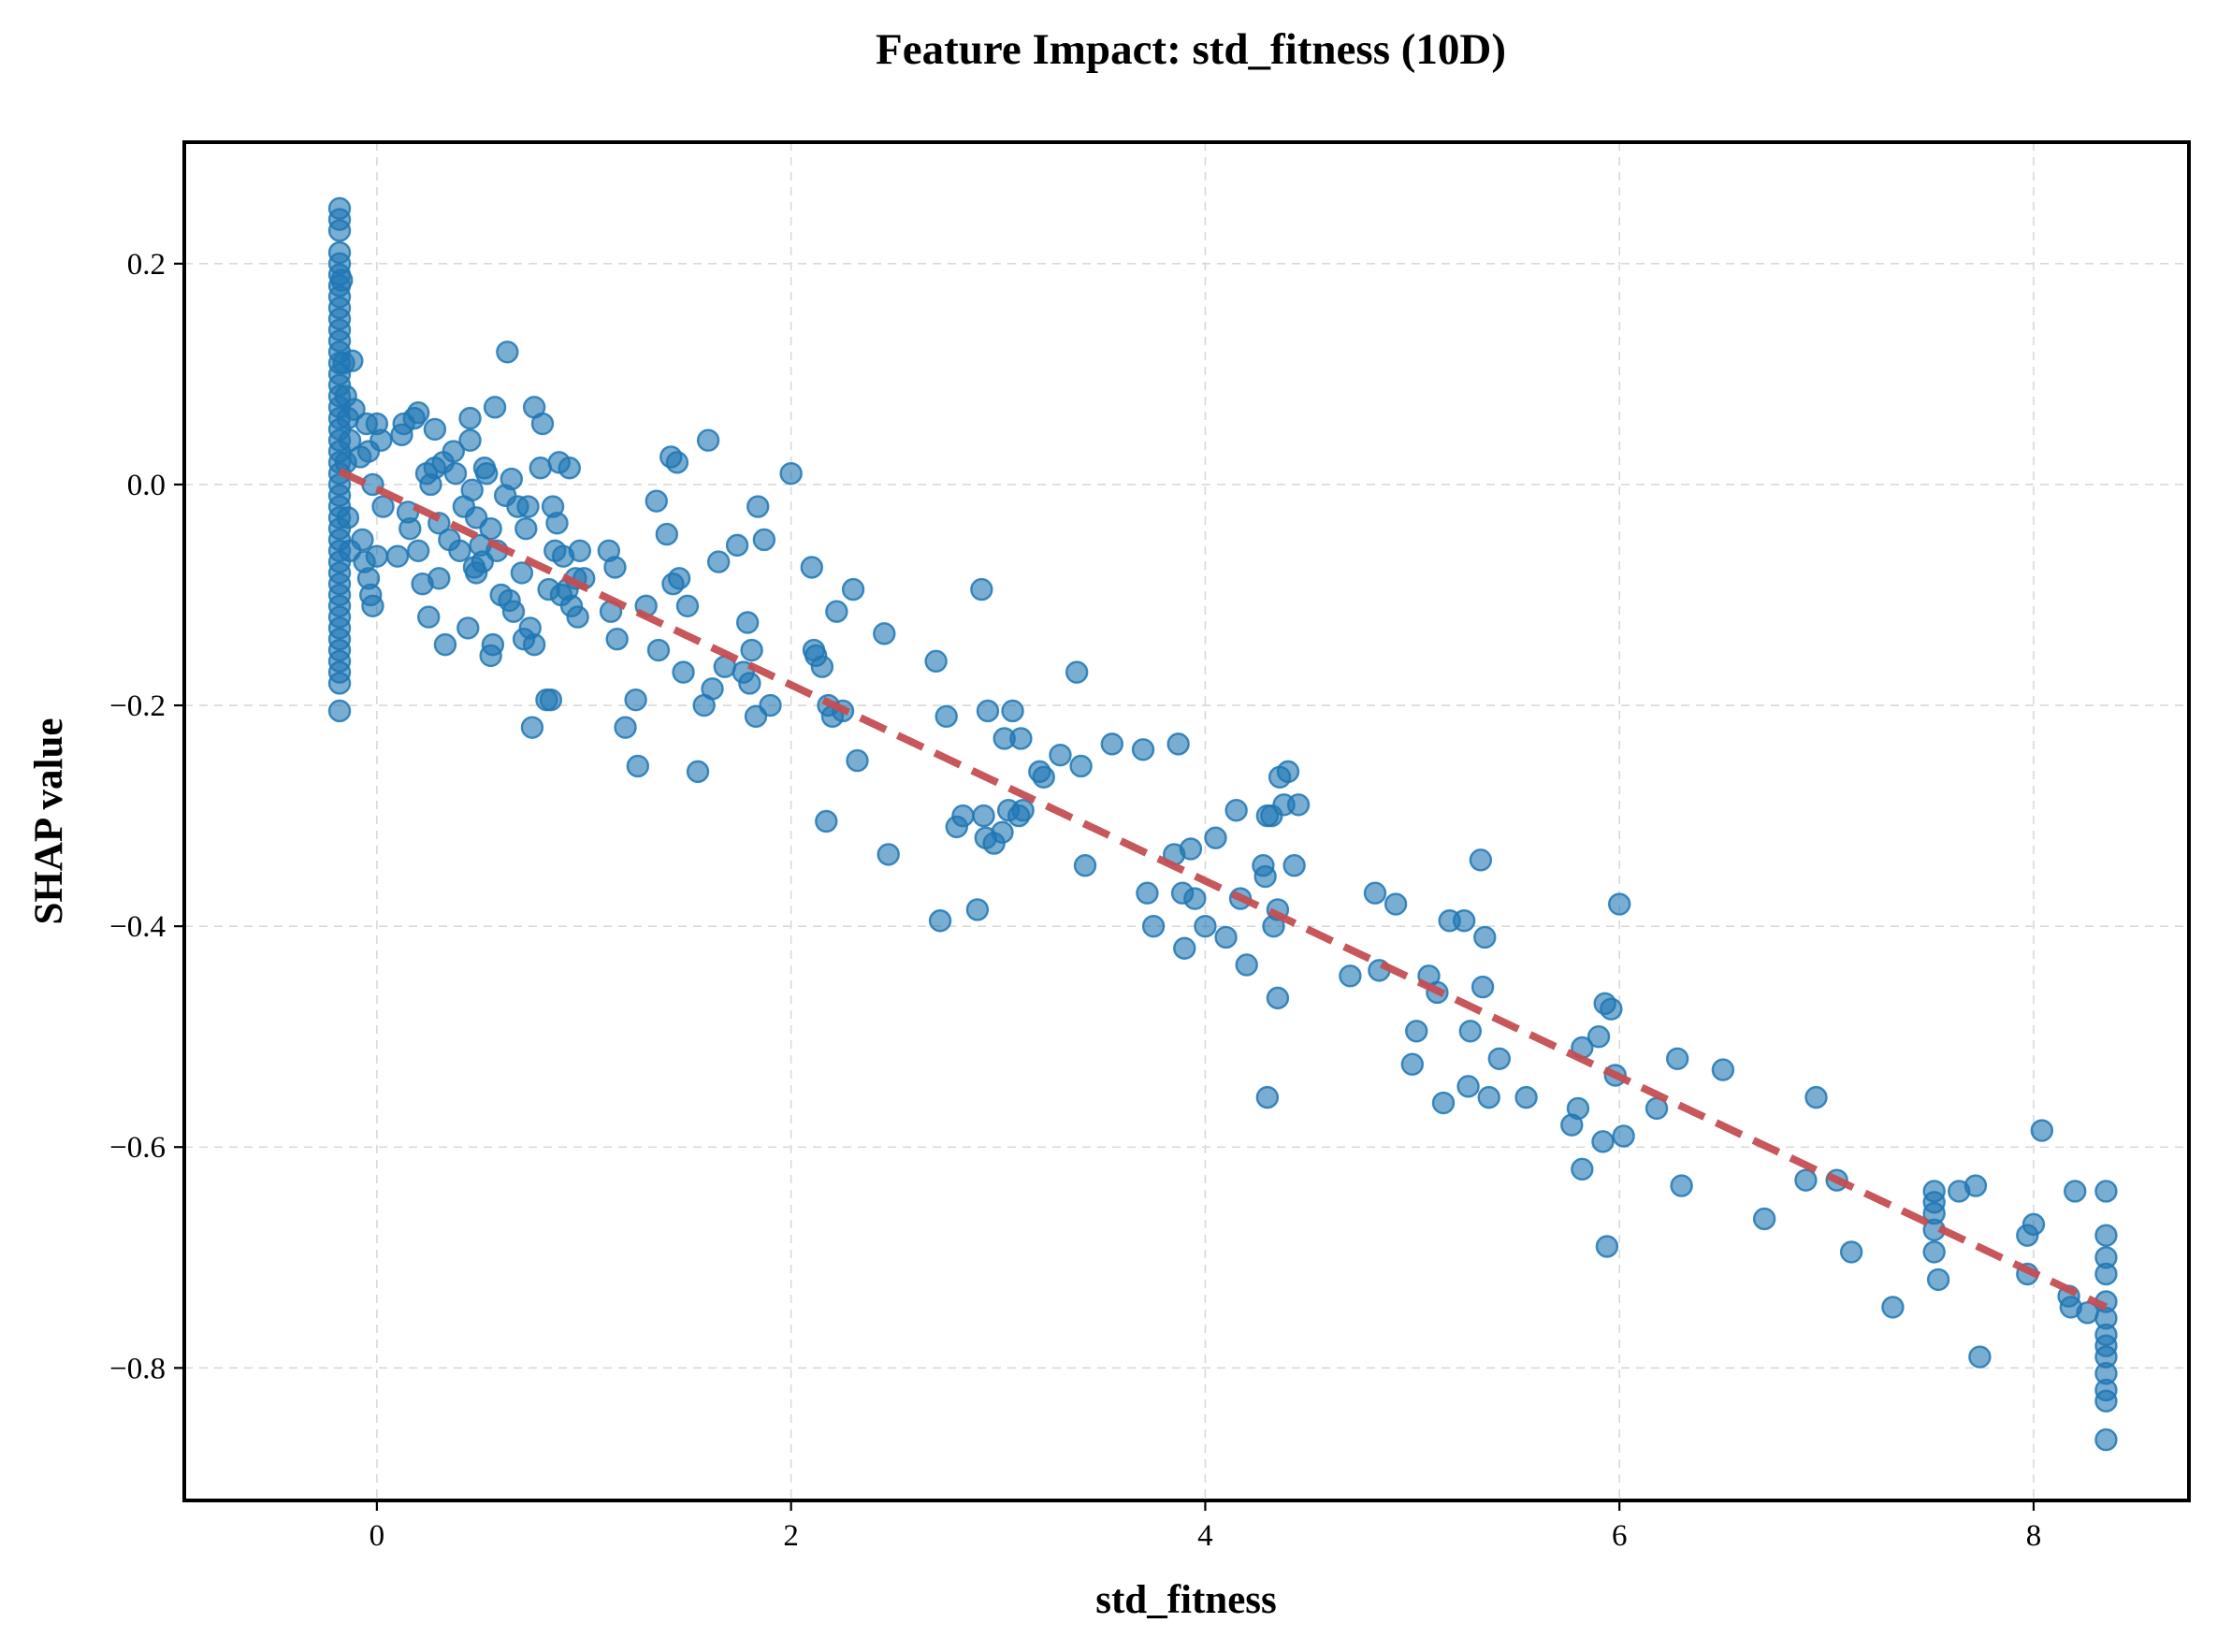 This screenshot has height=1652, width=2217. Describe the element at coordinates (1186, 1600) in the screenshot. I see `x-axis-label: std_fitness` at that location.